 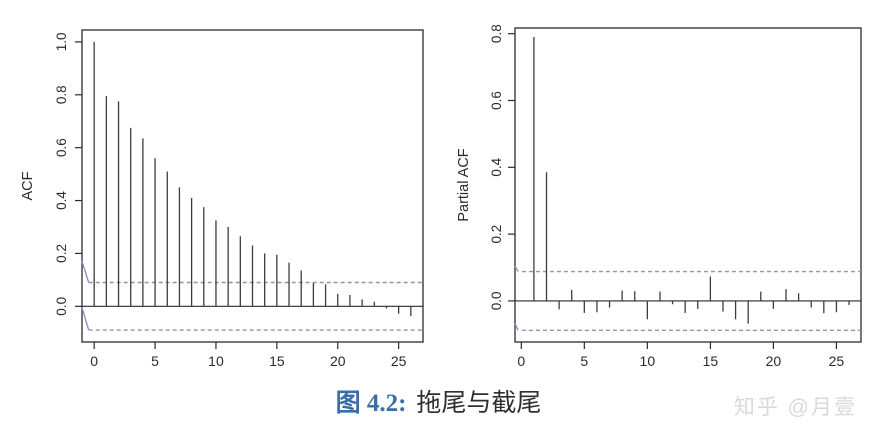 What do you see at coordinates (28, 185) in the screenshot?
I see `y-axis-title: ACF` at bounding box center [28, 185].